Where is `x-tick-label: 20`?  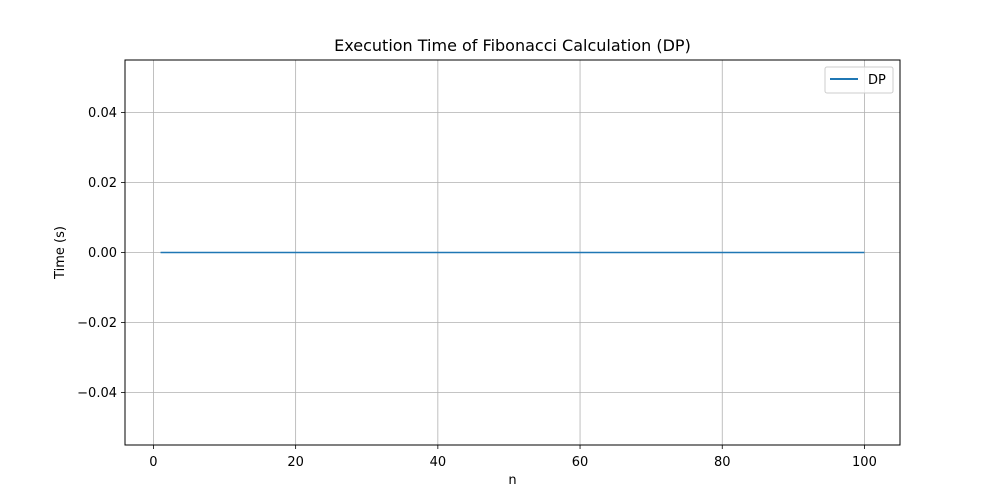
x-tick-label: 20 is located at coordinates (295, 462).